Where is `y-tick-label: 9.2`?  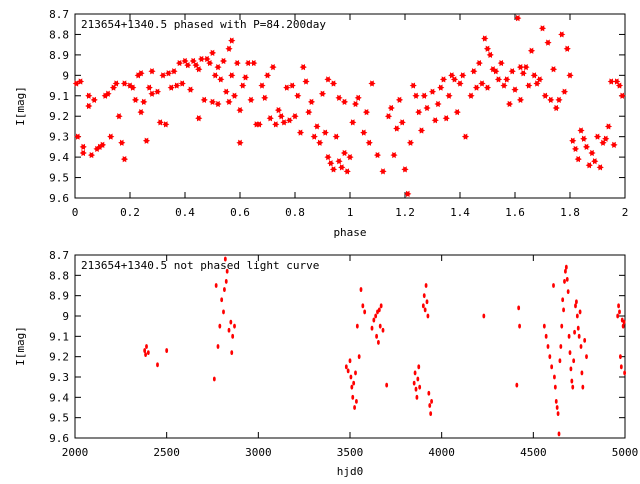
y-tick-label: 9.2 is located at coordinates (59, 357).